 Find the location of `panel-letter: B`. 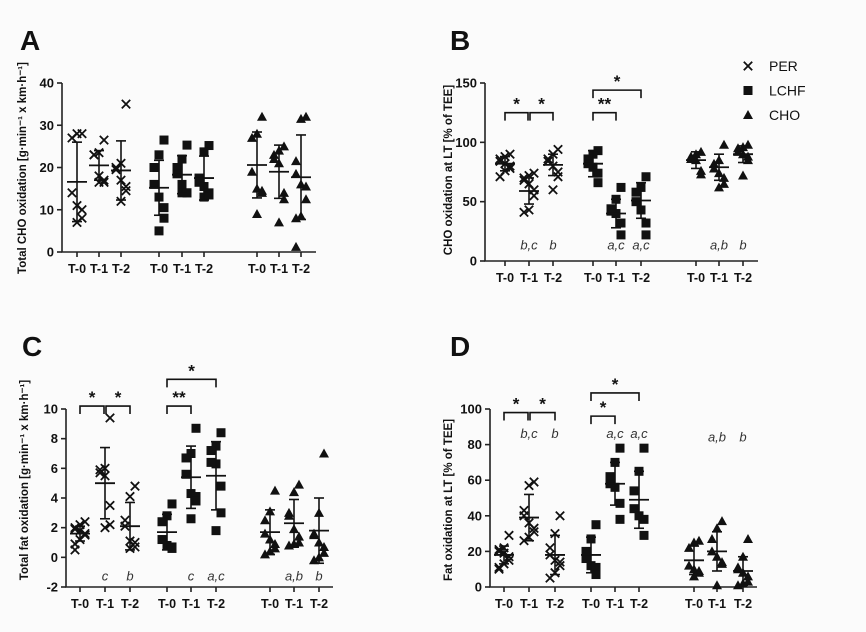

panel-letter: B is located at coordinates (460, 40).